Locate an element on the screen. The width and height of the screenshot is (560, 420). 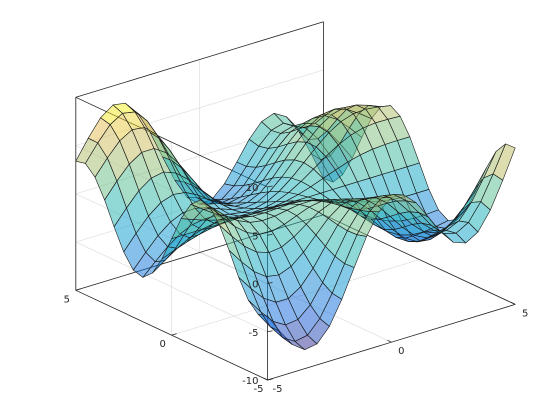
surface-cell is located at coordinates (504, 162).